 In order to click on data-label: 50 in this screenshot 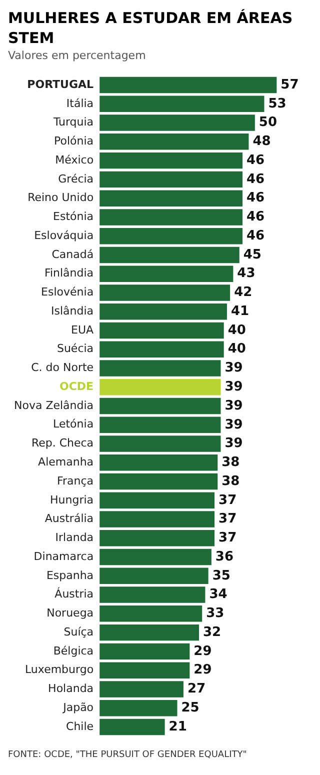, I will do `click(268, 122)`.